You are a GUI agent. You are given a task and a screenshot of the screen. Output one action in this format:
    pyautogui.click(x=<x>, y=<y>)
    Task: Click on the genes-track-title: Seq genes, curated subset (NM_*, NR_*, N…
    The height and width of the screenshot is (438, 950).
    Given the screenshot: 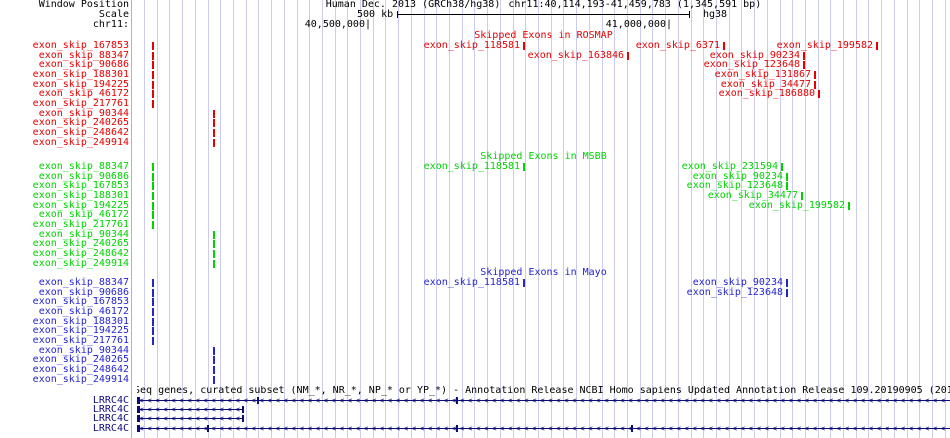 What is the action you would take?
    pyautogui.click(x=543, y=391)
    